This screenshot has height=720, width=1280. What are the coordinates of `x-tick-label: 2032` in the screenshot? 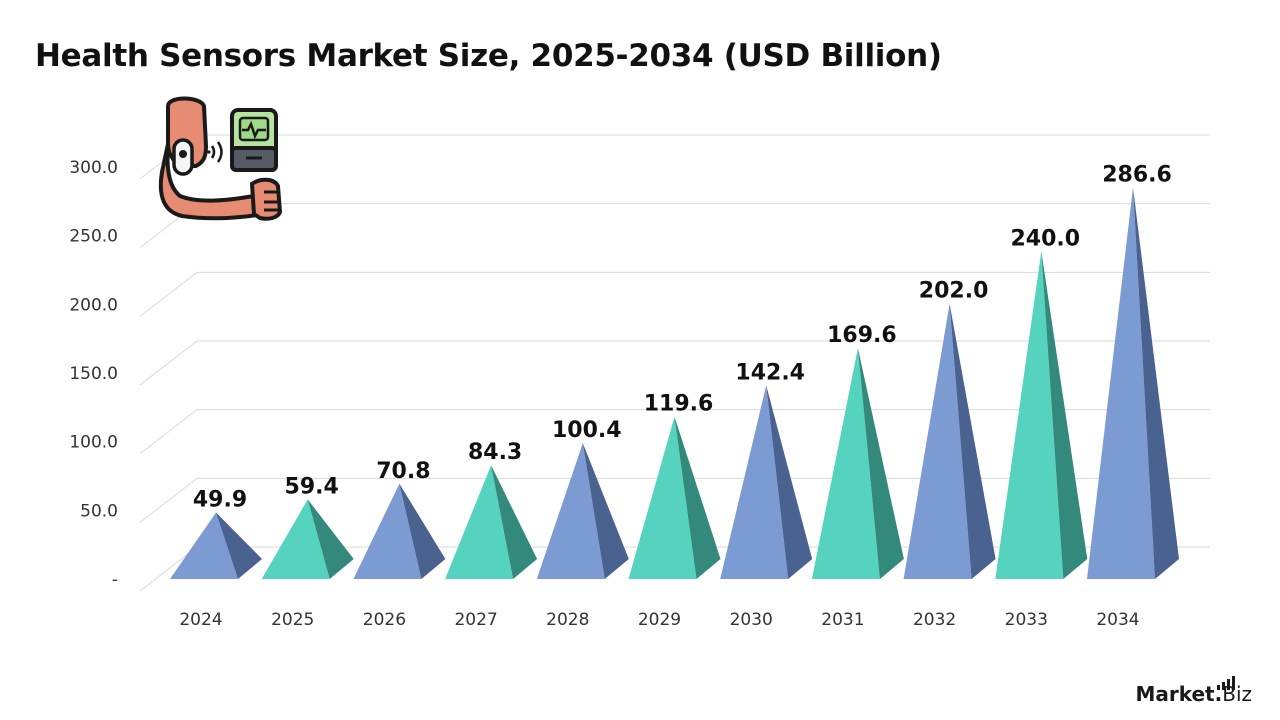 It's located at (934, 620).